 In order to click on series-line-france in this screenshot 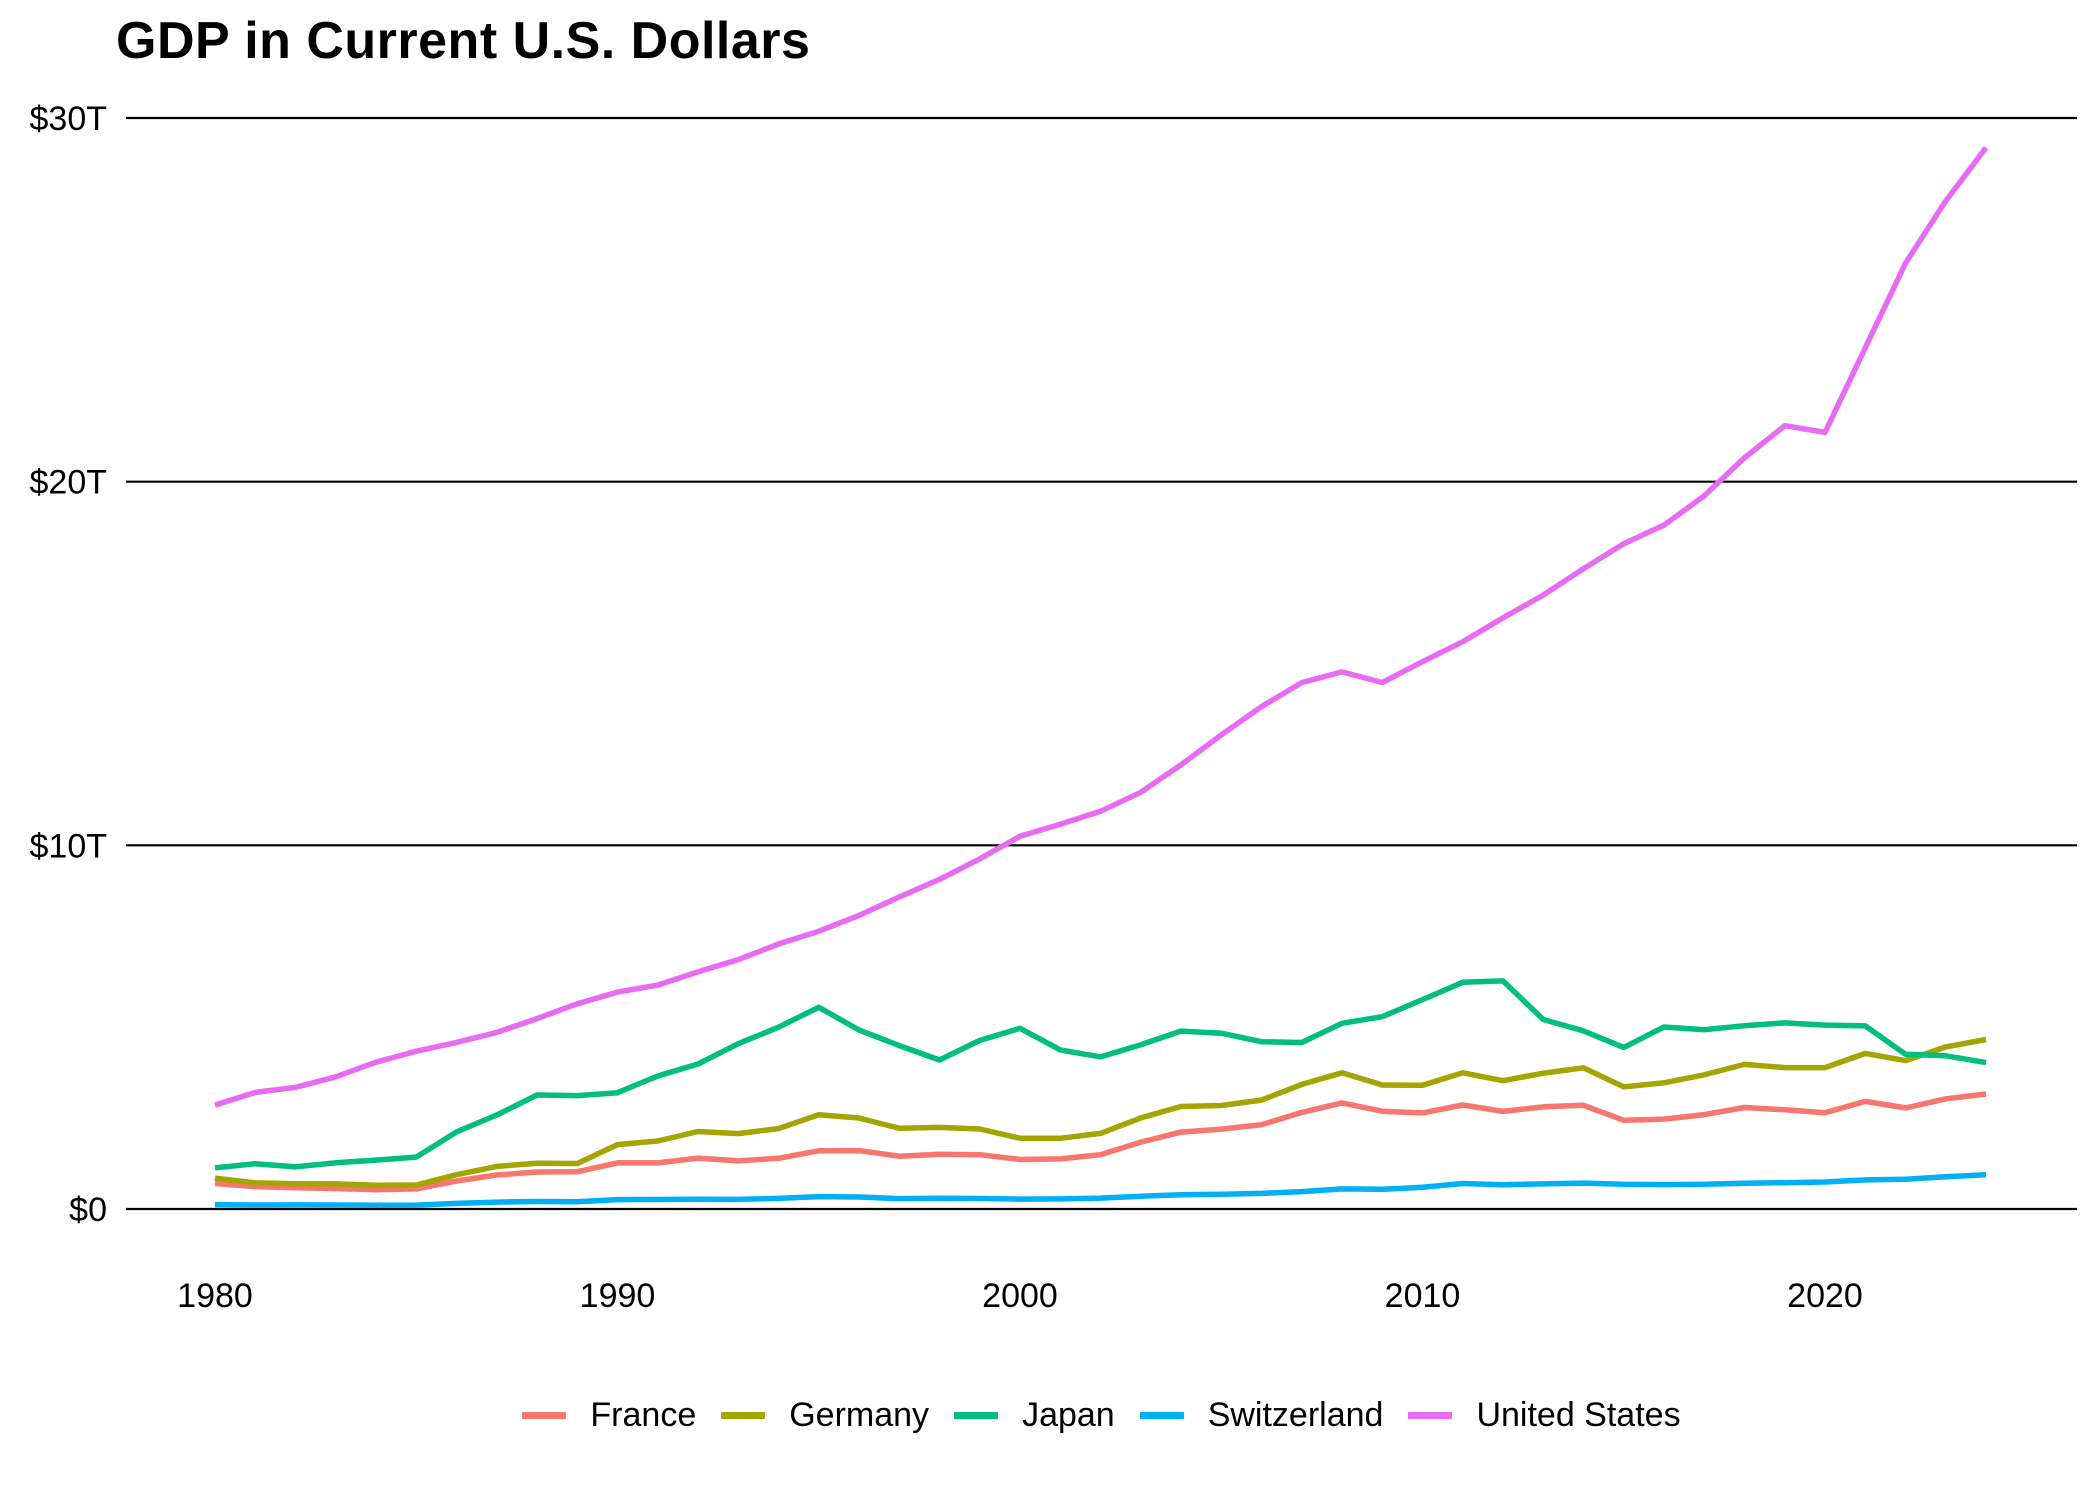, I will do `click(1100, 1142)`.